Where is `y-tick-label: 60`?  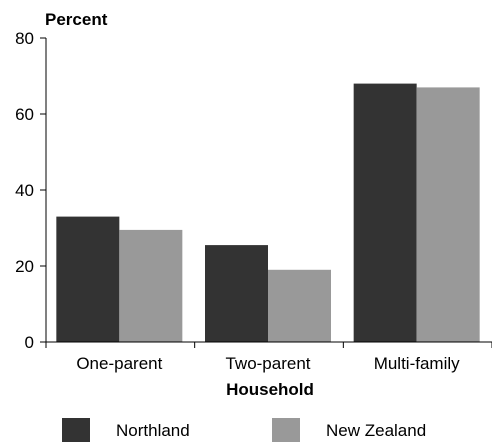
y-tick-label: 60 is located at coordinates (24, 114).